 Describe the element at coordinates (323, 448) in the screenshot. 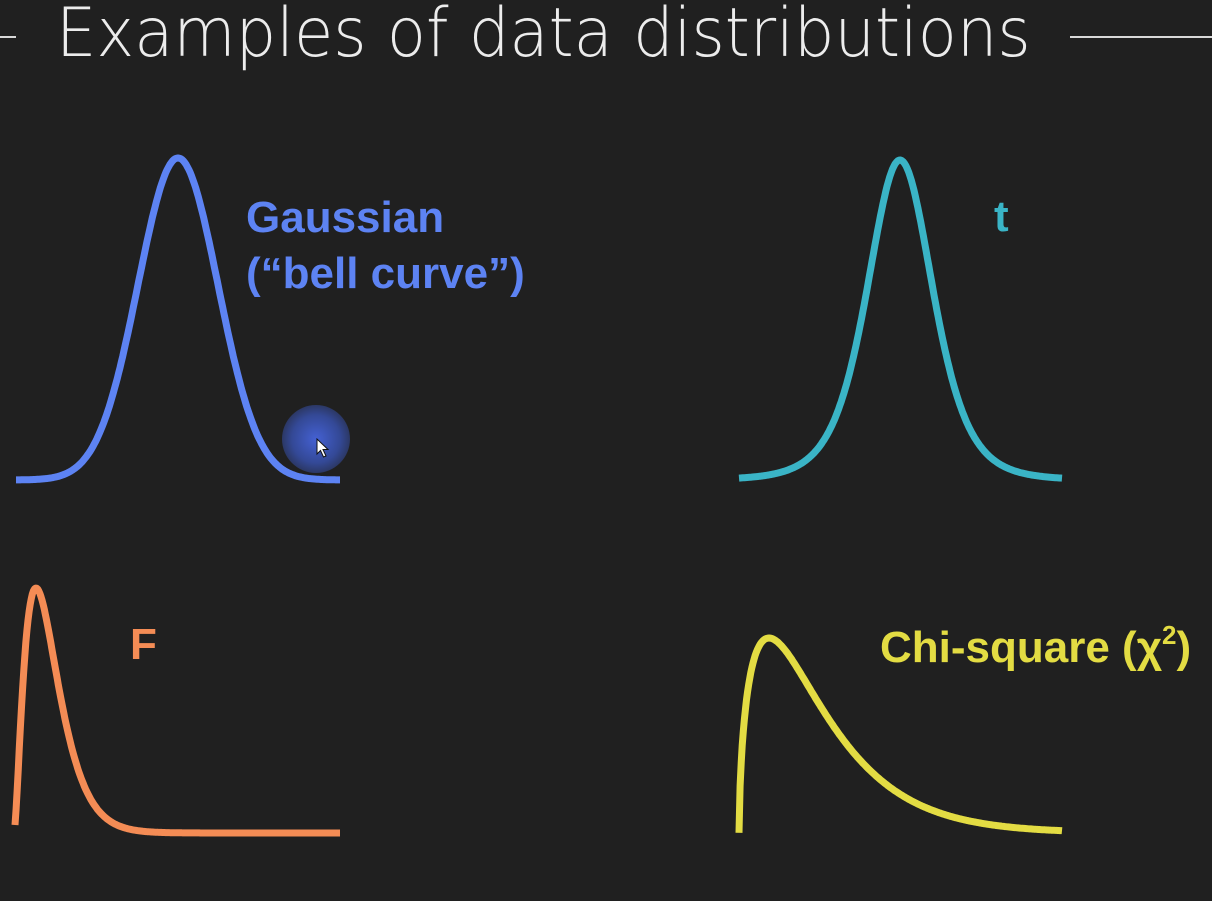

I see `mouse-pointer-icon` at that location.